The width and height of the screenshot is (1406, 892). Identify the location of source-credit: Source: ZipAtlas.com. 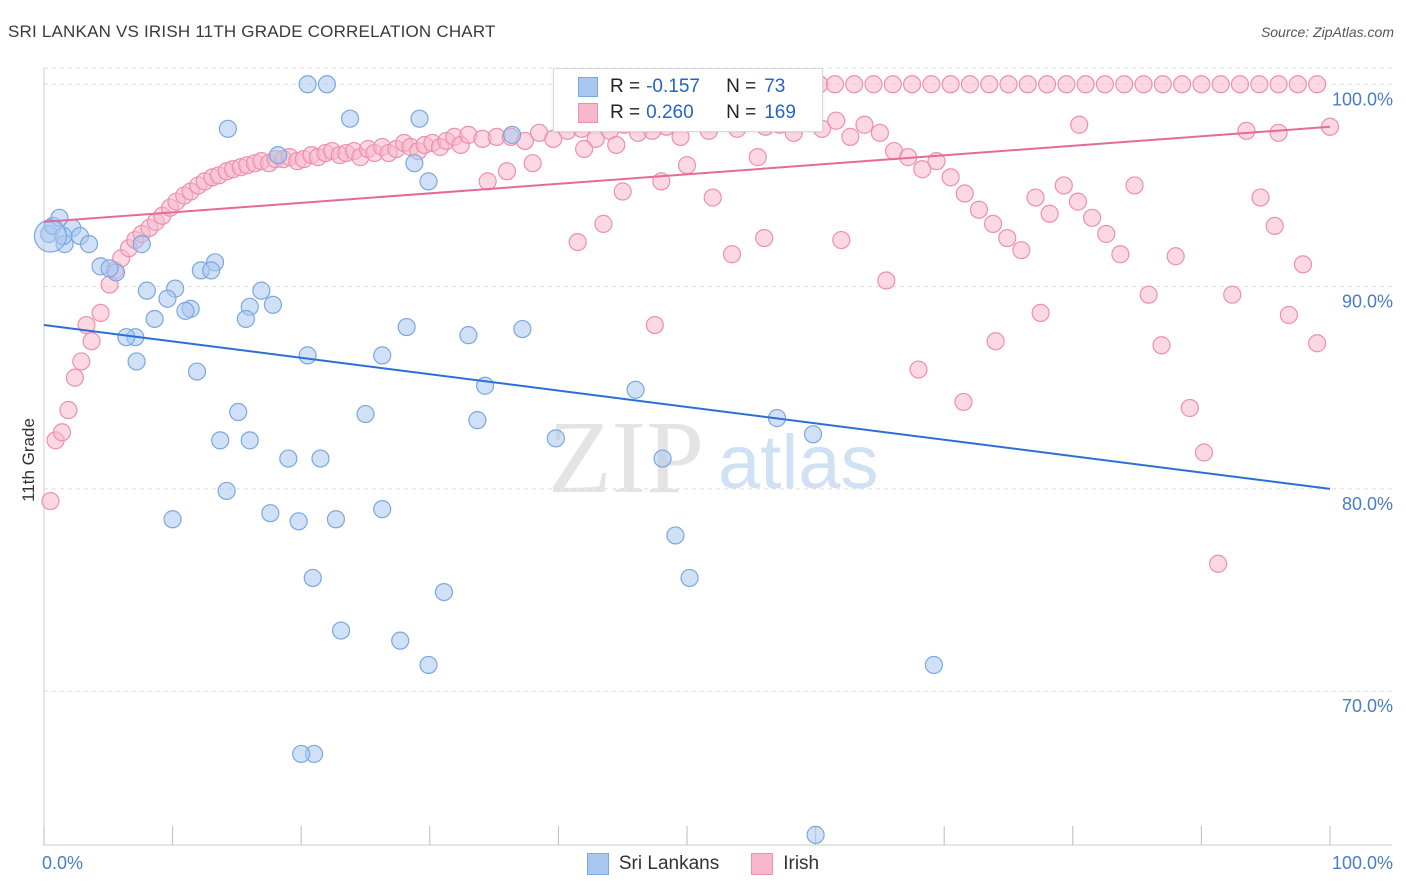
(1327, 32).